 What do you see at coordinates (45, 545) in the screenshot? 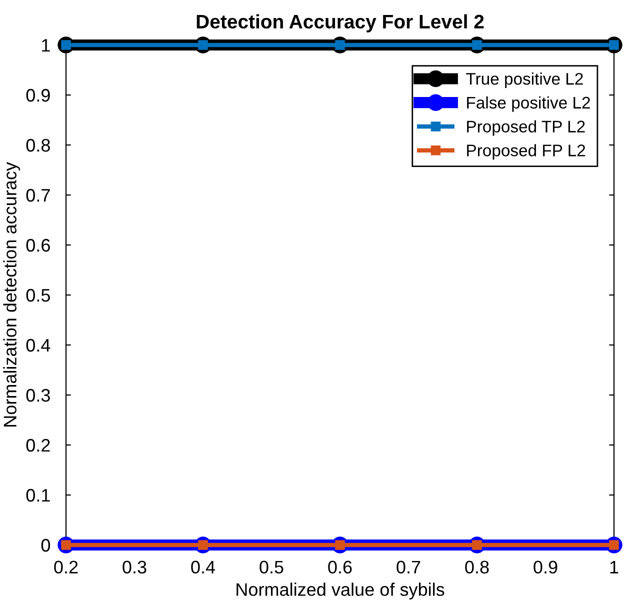
I see `y-tick-label: 0` at bounding box center [45, 545].